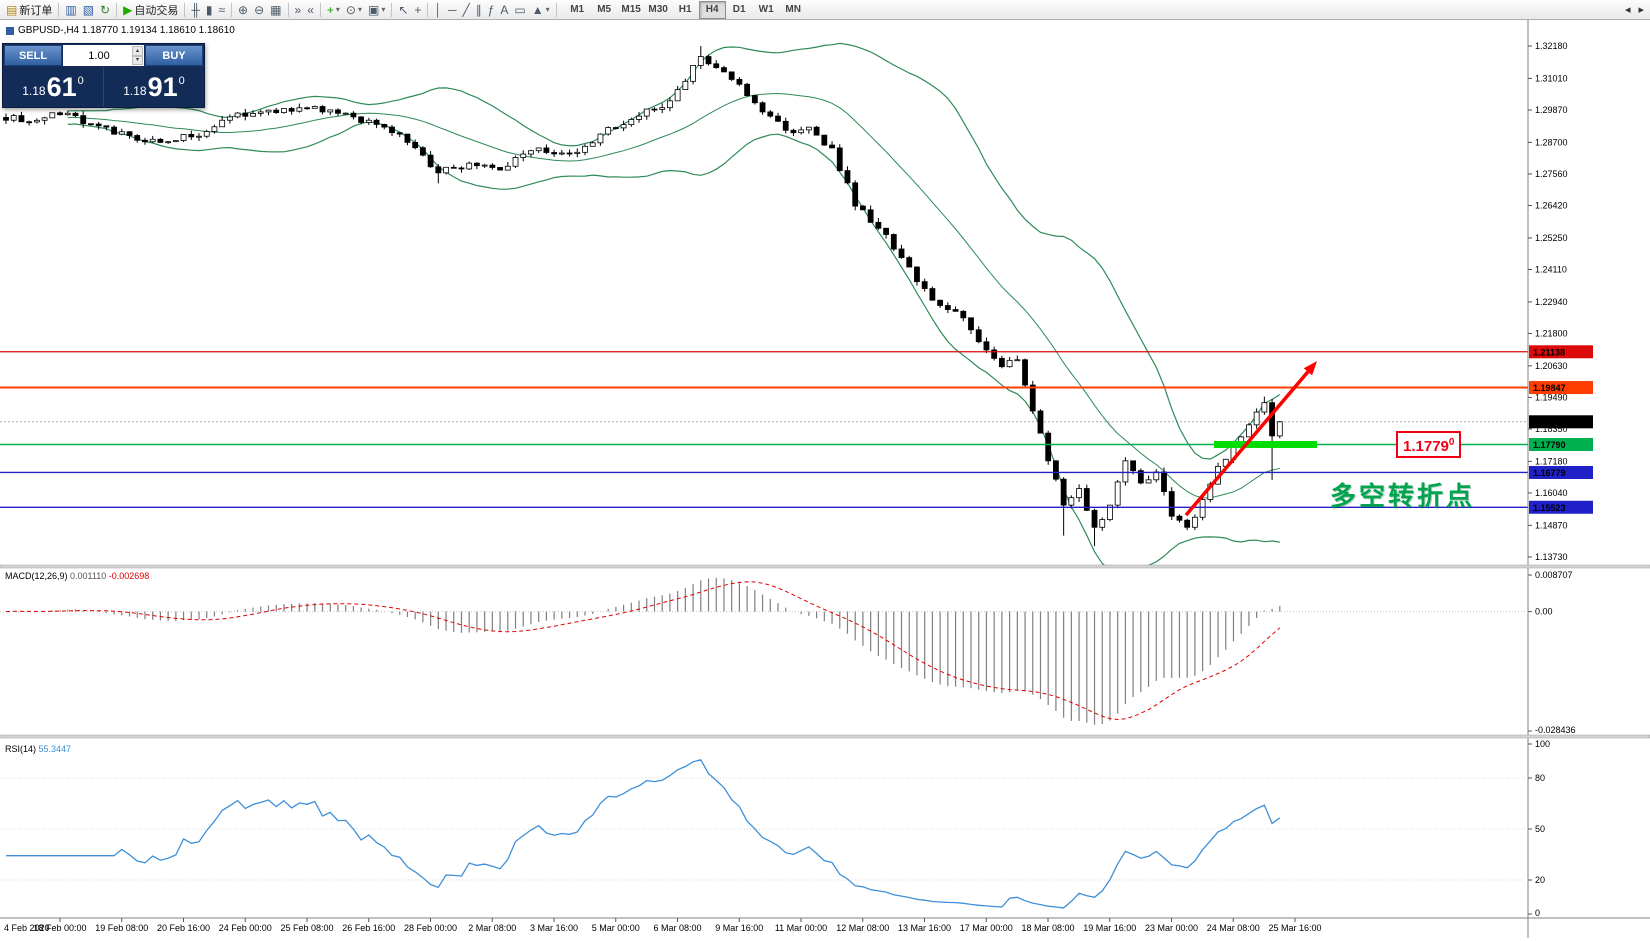 The image size is (1650, 941). What do you see at coordinates (275, 10) in the screenshot?
I see `grid-button: ▦` at bounding box center [275, 10].